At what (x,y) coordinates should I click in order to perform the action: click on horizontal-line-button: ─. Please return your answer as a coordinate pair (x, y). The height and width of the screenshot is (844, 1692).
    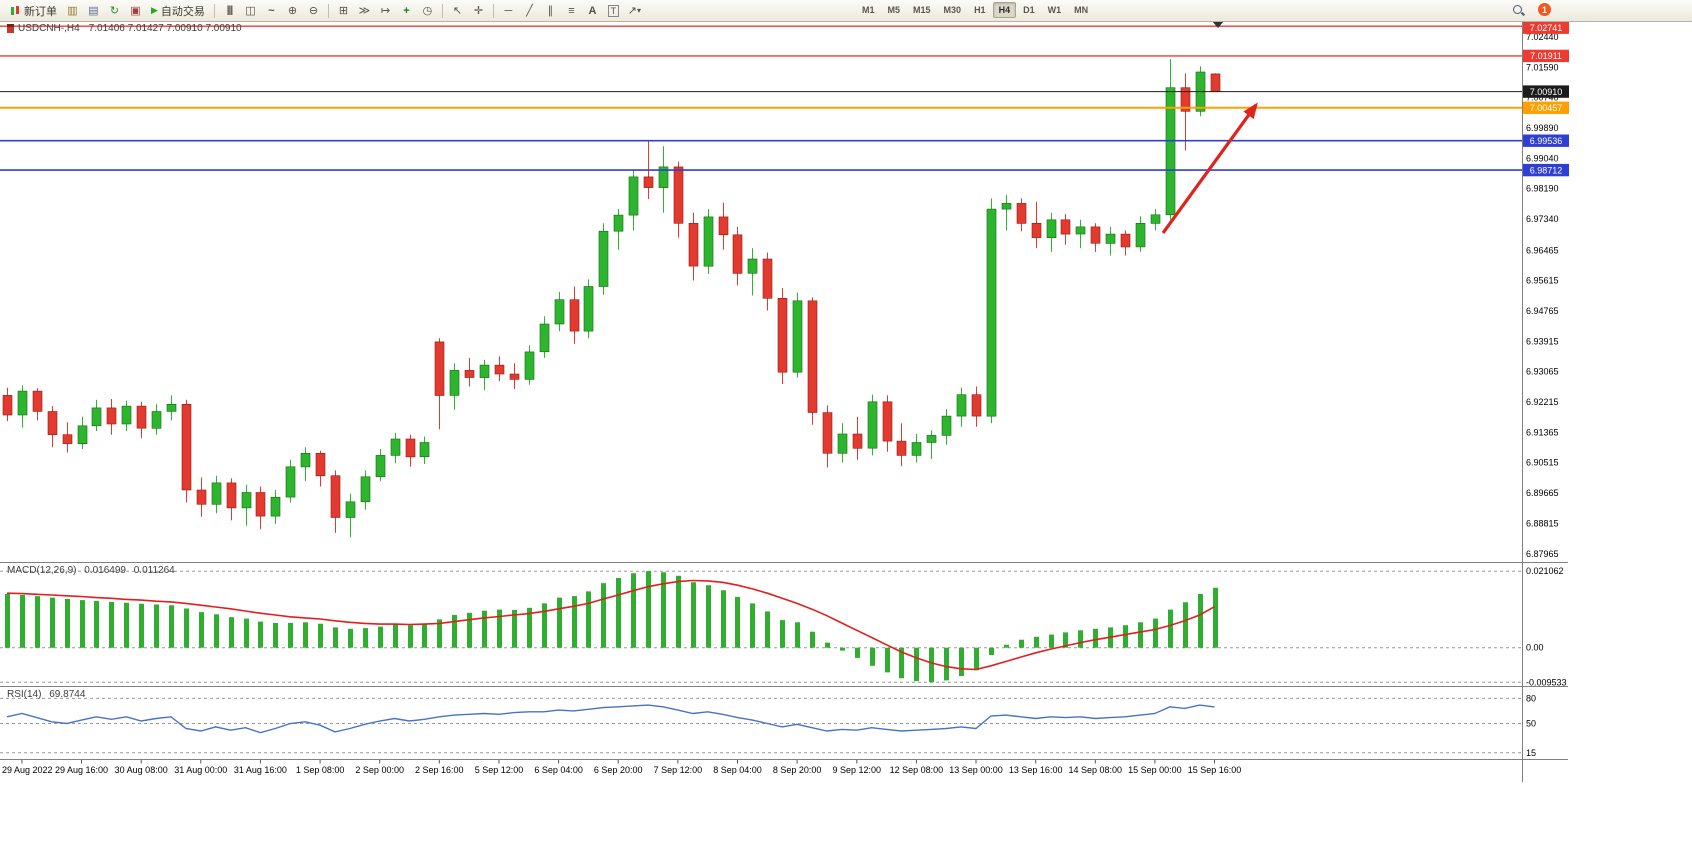
    Looking at the image, I should click on (508, 10).